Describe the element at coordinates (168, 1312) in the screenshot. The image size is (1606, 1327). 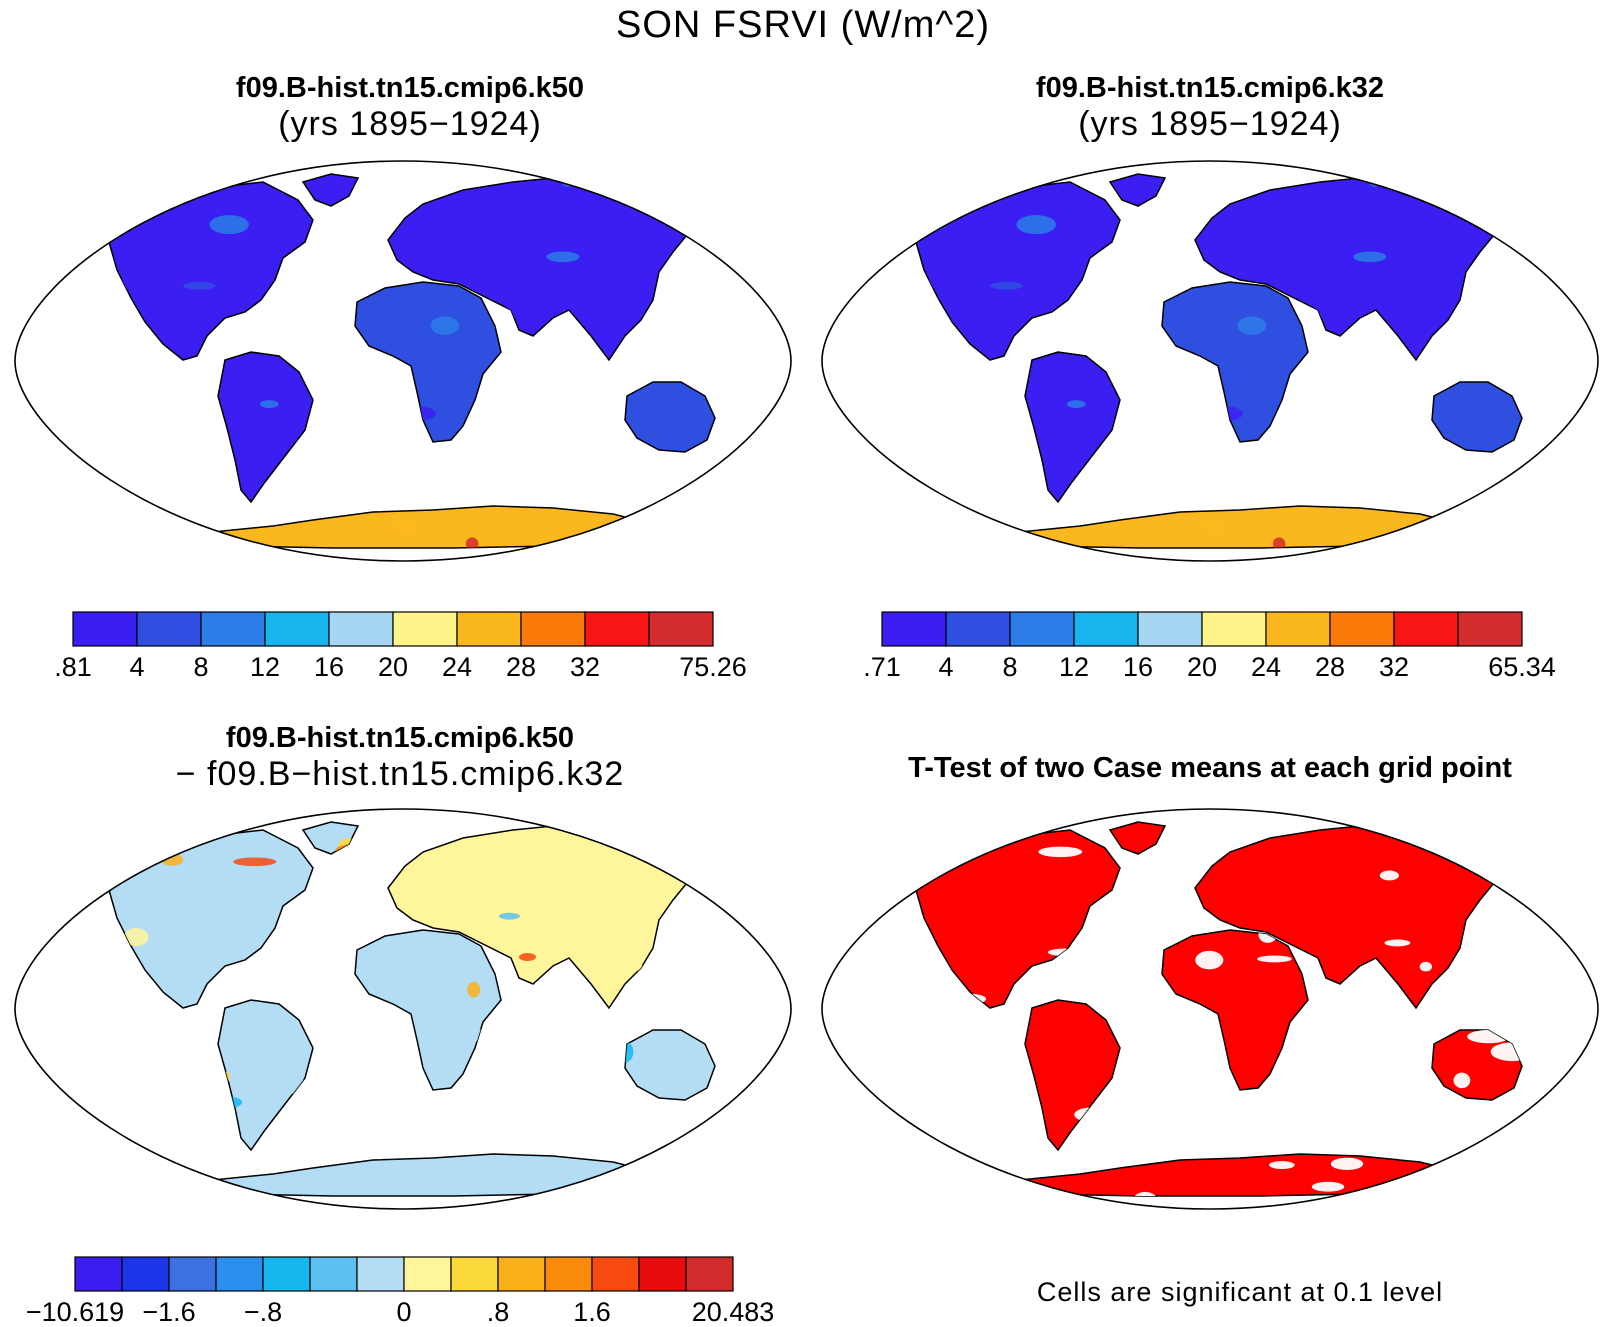
I see `colorbar-diff-label: −1.6` at that location.